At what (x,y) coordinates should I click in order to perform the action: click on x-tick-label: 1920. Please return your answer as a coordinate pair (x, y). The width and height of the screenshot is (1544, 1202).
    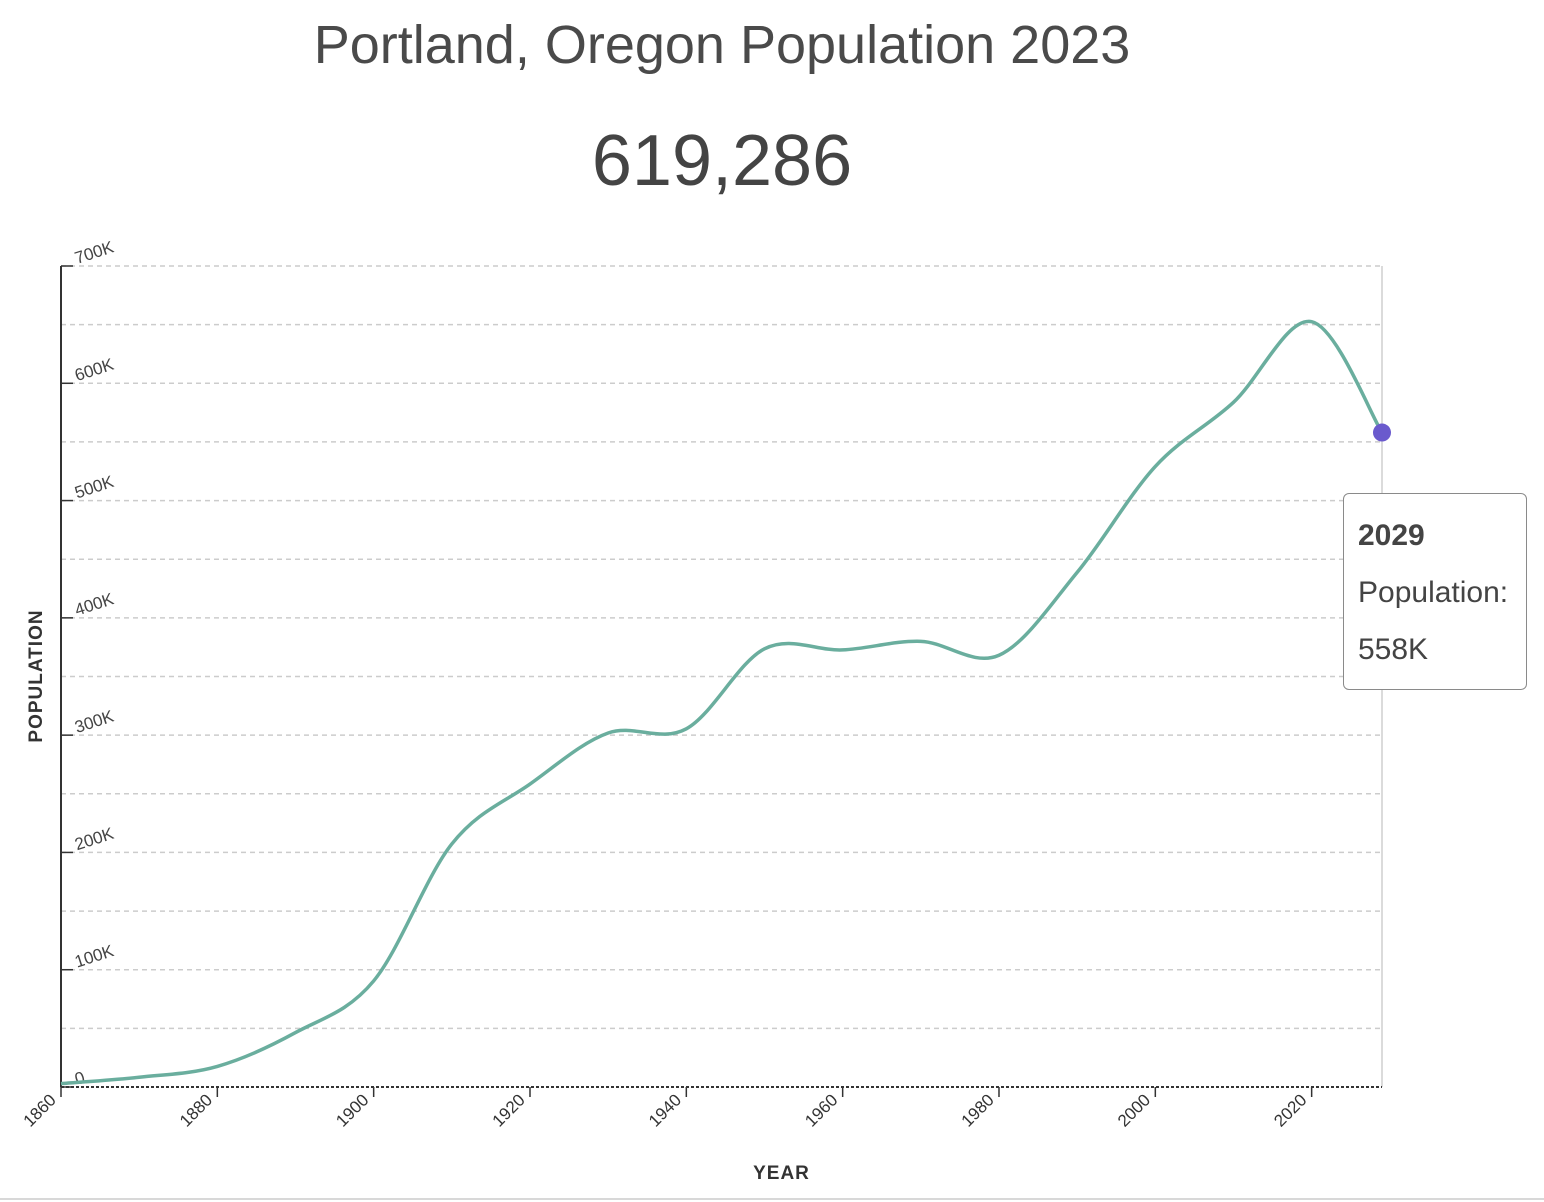
    Looking at the image, I should click on (509, 1110).